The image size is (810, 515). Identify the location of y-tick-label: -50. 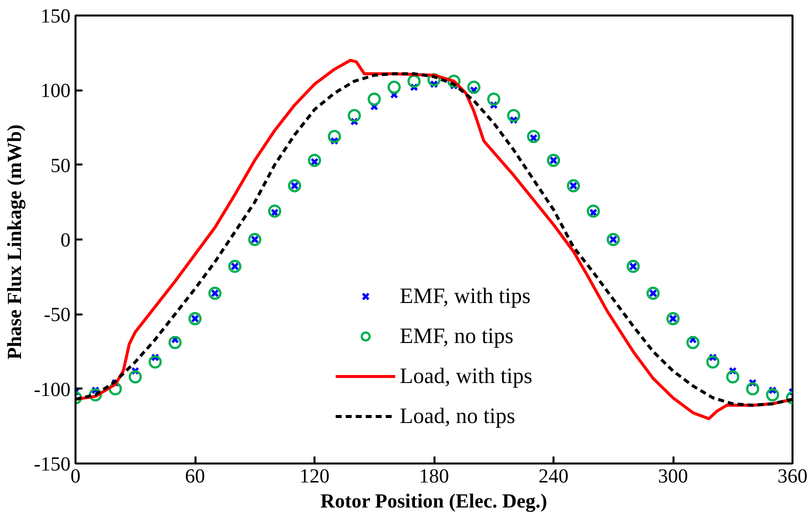
(57, 315).